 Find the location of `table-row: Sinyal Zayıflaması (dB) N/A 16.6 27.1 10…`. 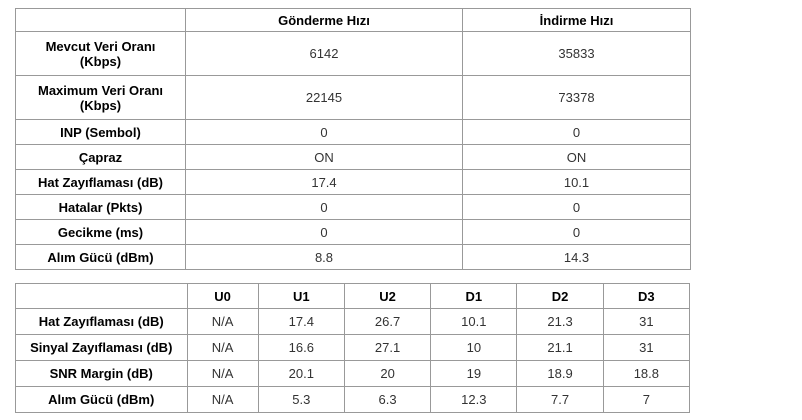

table-row: Sinyal Zayıflaması (dB) N/A 16.6 27.1 10… is located at coordinates (353, 347).